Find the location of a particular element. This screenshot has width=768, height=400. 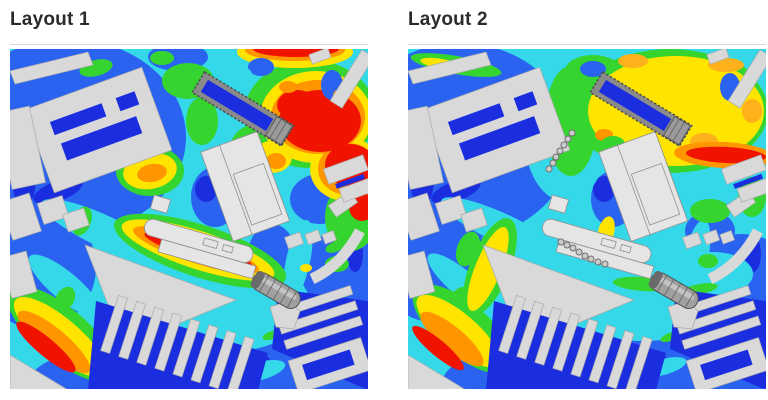

tree-row-lower is located at coordinates (583, 253).